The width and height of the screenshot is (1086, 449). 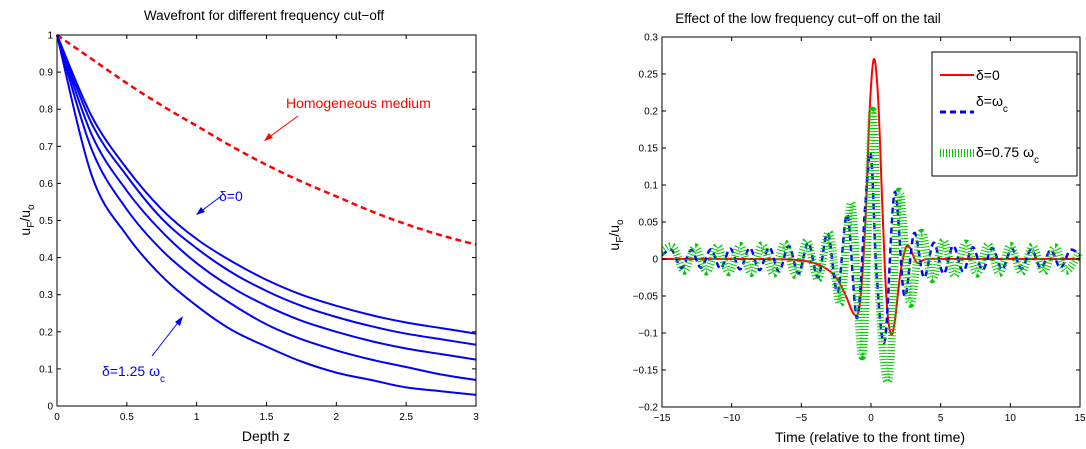 I want to click on right-ytick-label: 0.05, so click(x=649, y=223).